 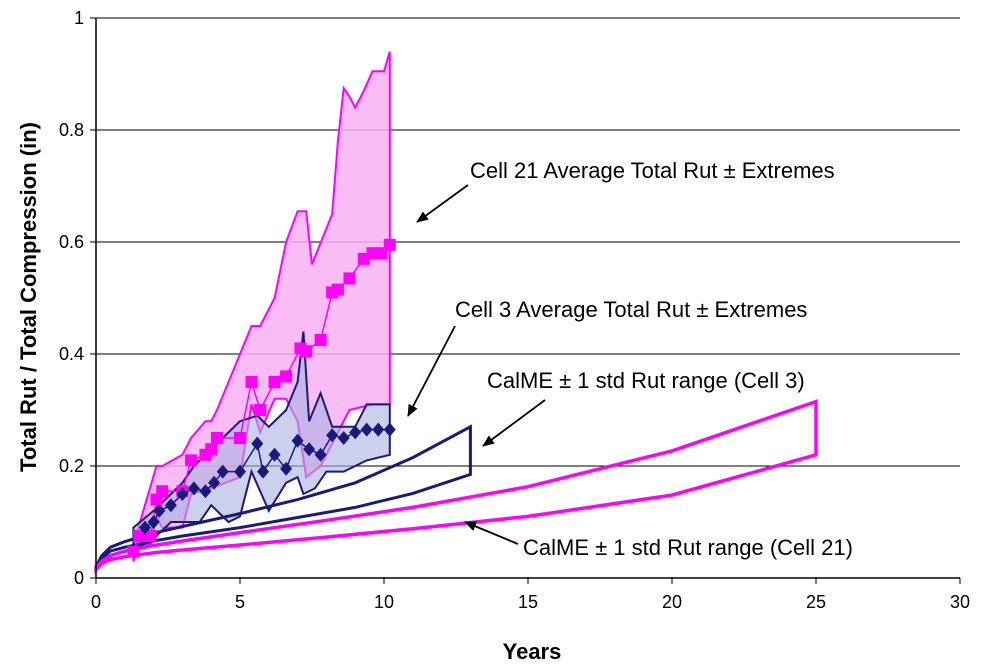 I want to click on arrow-calme-cell21, so click(x=491, y=533).